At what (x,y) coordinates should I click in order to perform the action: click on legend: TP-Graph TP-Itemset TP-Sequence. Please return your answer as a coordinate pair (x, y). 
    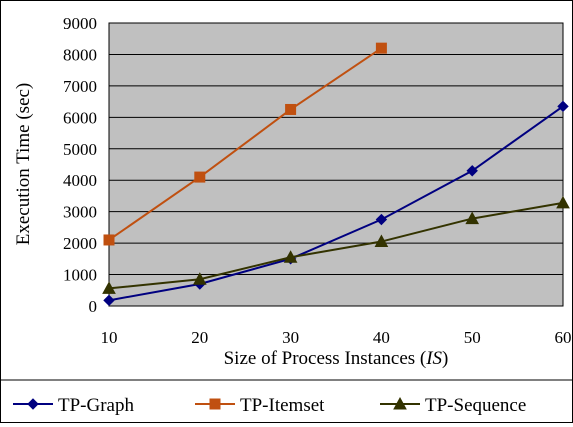
    Looking at the image, I should click on (269, 405).